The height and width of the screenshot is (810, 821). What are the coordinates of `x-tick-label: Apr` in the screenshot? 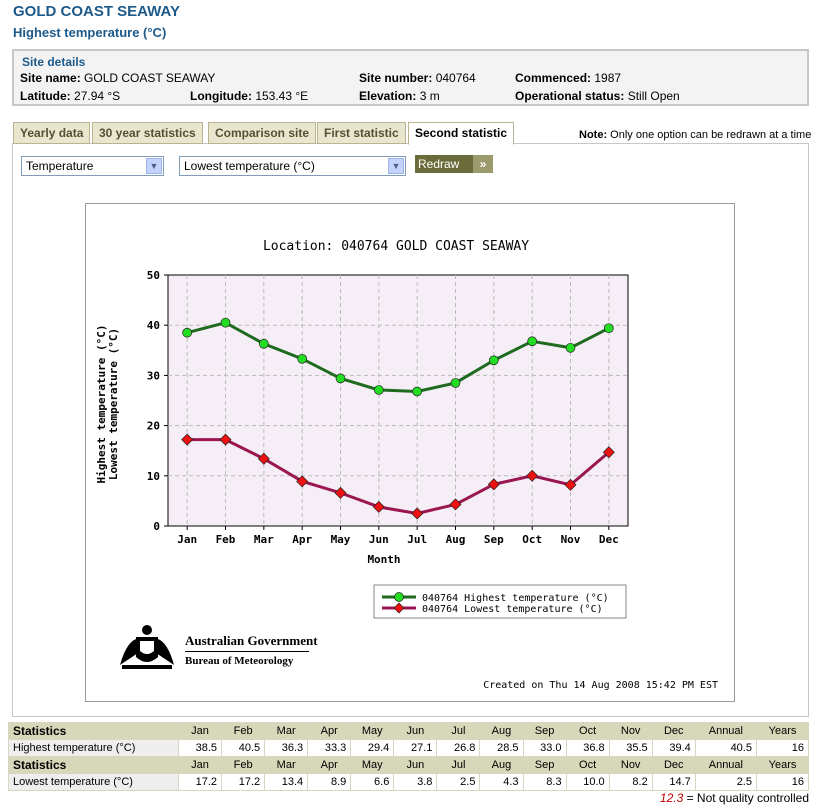 It's located at (302, 539).